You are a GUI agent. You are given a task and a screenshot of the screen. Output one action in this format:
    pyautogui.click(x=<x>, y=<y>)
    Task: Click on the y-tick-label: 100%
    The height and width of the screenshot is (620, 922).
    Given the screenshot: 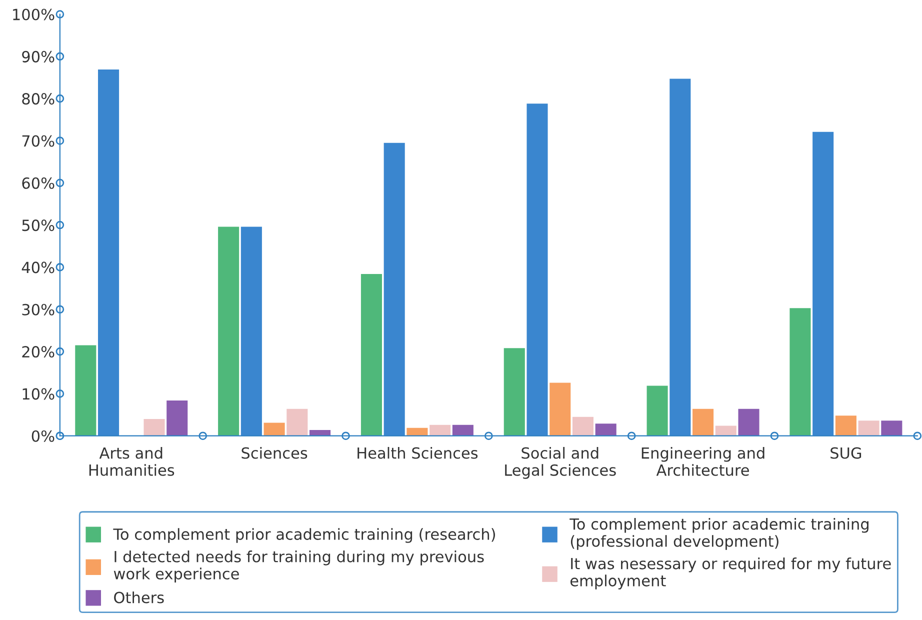 What is the action you would take?
    pyautogui.click(x=33, y=14)
    